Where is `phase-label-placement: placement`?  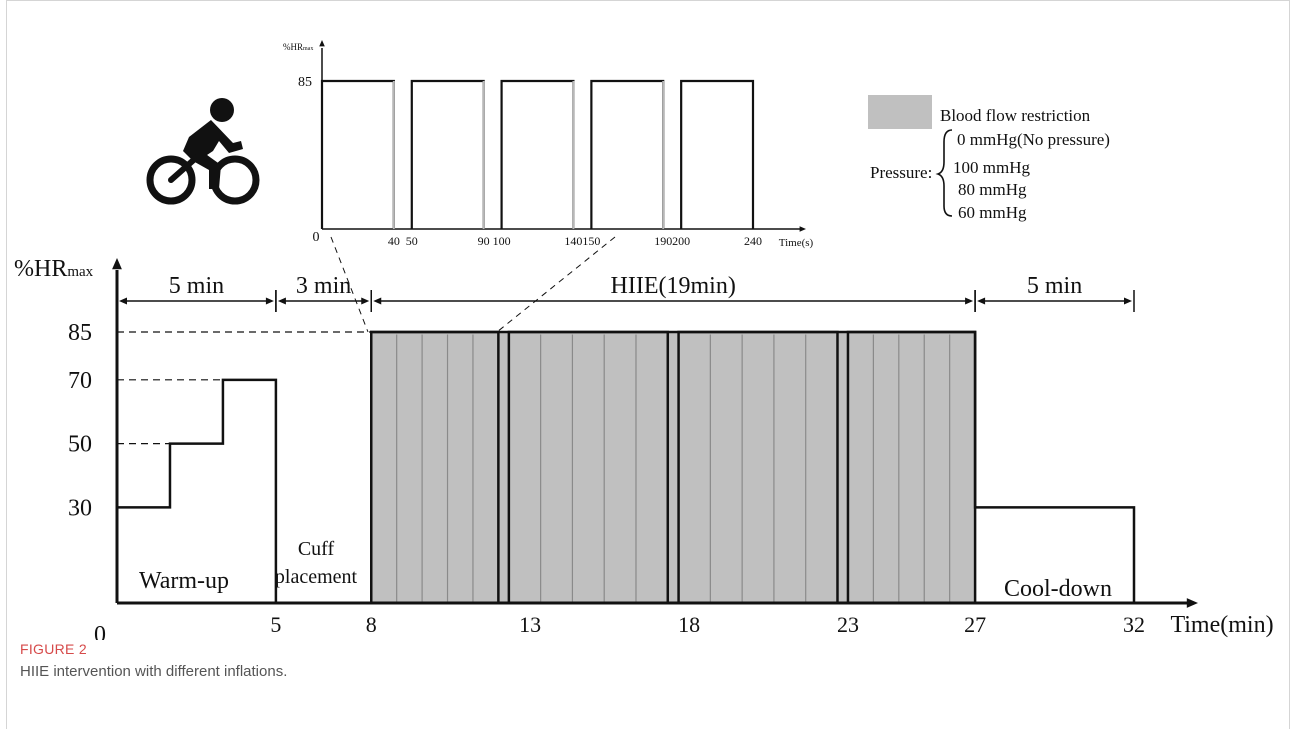
phase-label-placement: placement is located at coordinates (316, 577).